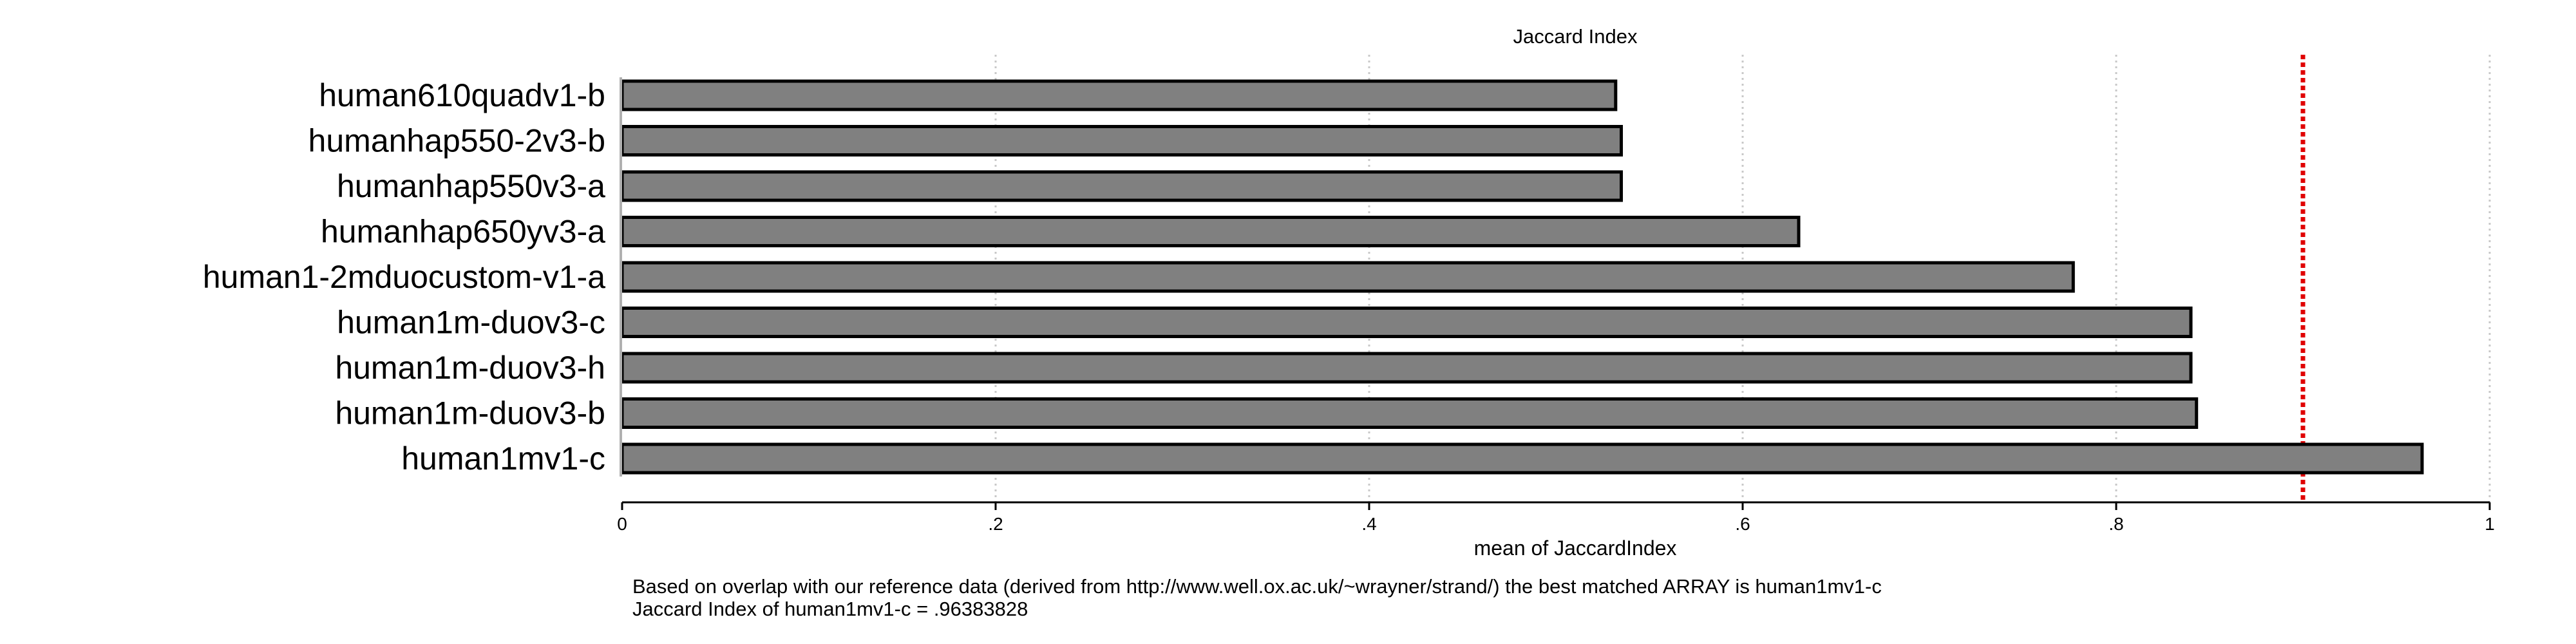 The image size is (2576, 644). I want to click on x-tick-label: .8, so click(2115, 524).